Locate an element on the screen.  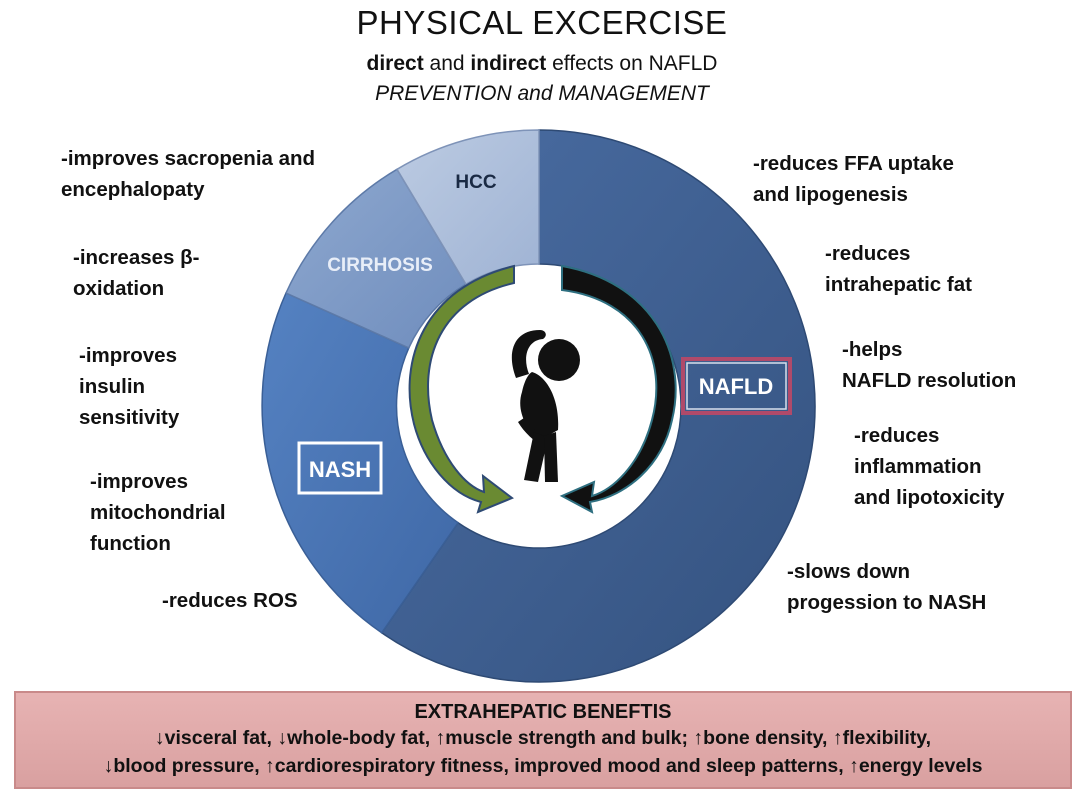
subtitle-direct: direct is located at coordinates (395, 63).